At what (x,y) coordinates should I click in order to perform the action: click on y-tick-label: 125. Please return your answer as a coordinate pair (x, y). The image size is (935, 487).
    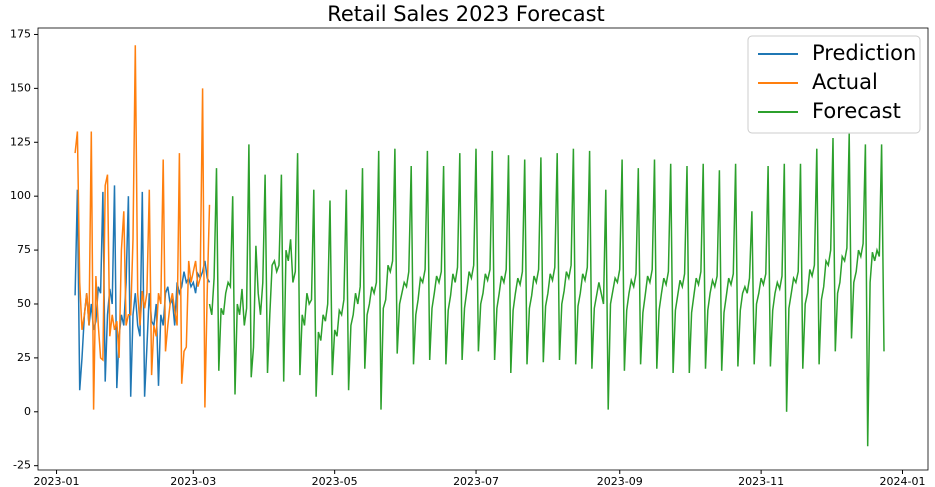
    Looking at the image, I should click on (20, 141).